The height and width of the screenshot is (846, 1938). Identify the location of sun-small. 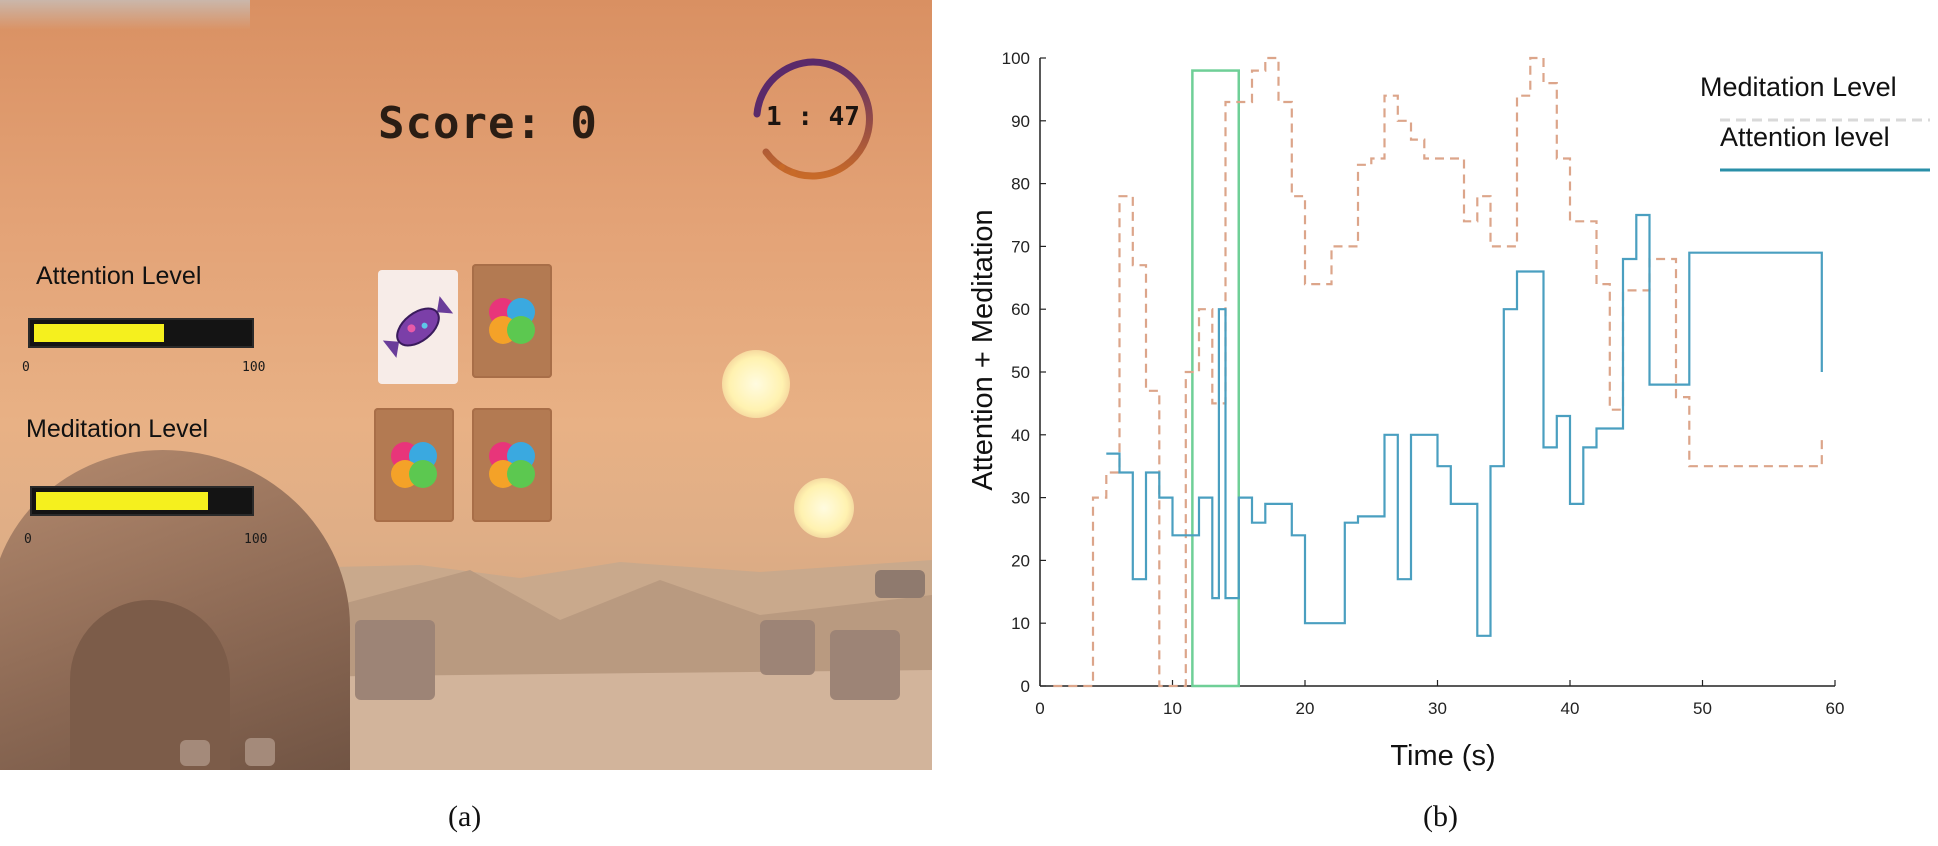
(824, 508).